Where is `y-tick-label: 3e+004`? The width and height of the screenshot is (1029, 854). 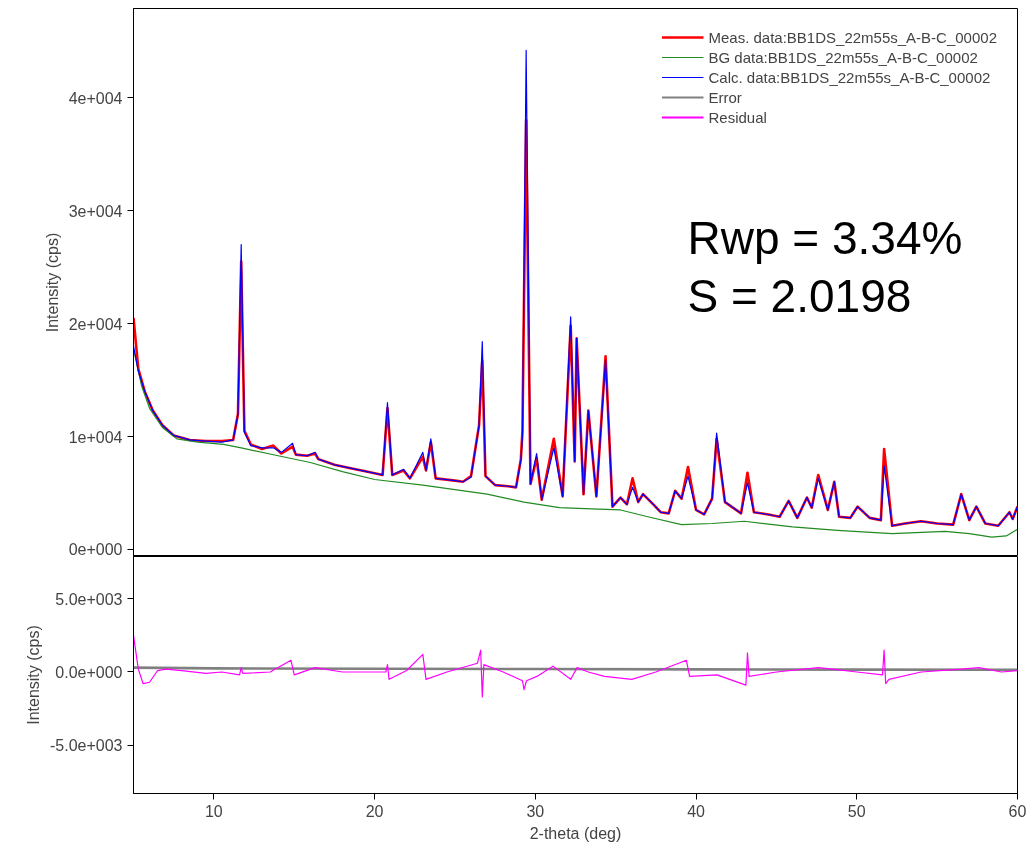 y-tick-label: 3e+004 is located at coordinates (95, 211).